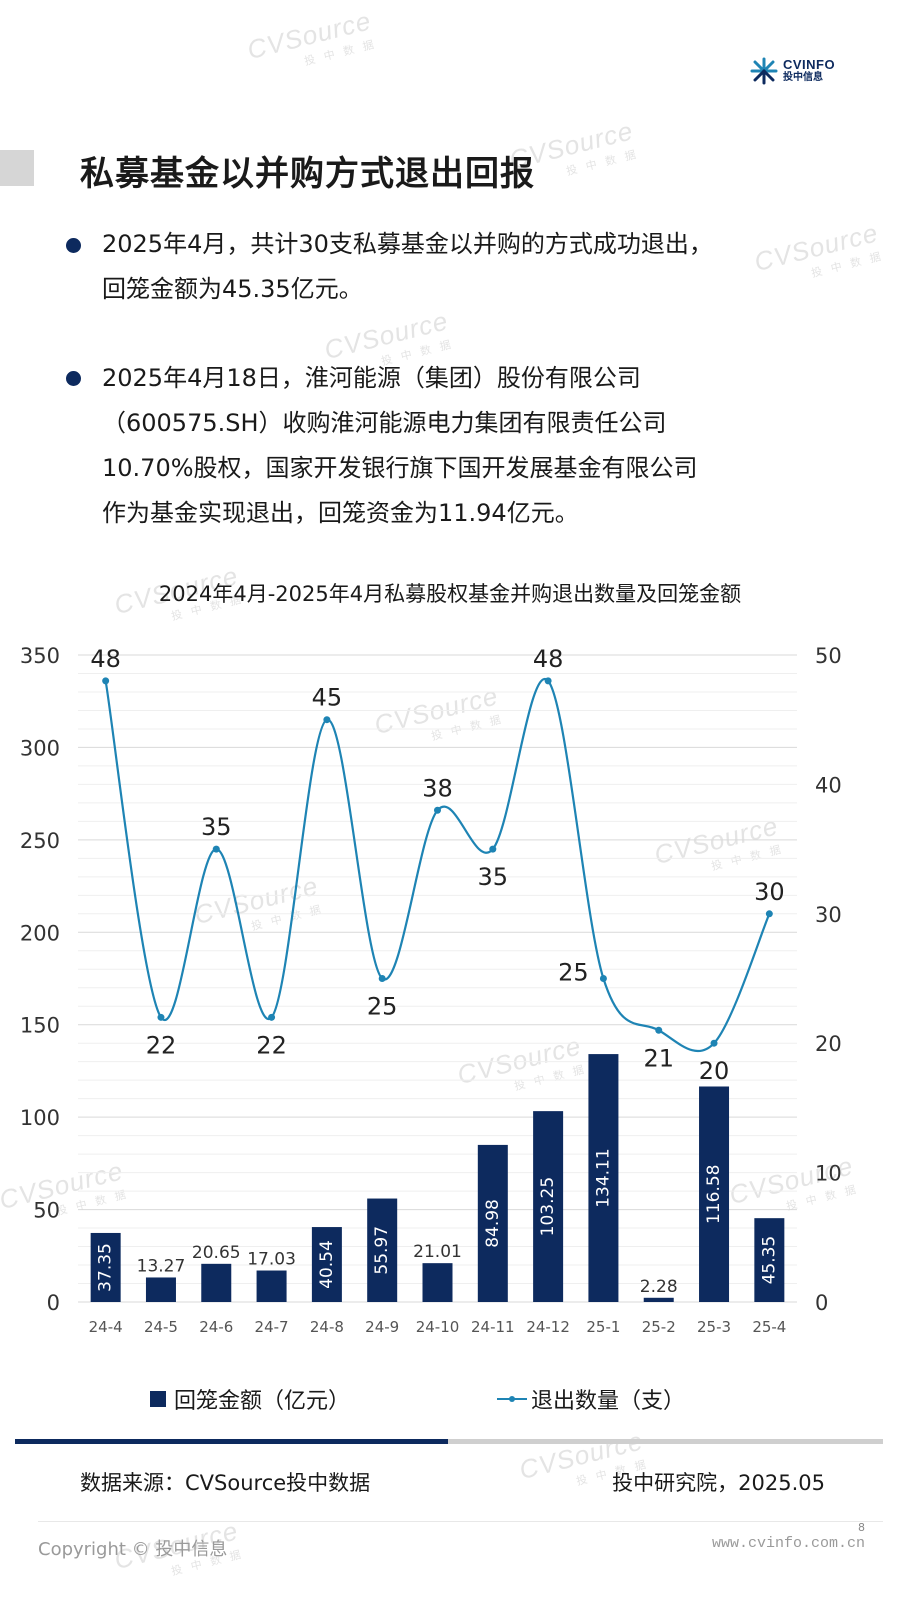 This screenshot has height=1600, width=900. Describe the element at coordinates (828, 1044) in the screenshot. I see `y-right-tick-label: 20` at that location.